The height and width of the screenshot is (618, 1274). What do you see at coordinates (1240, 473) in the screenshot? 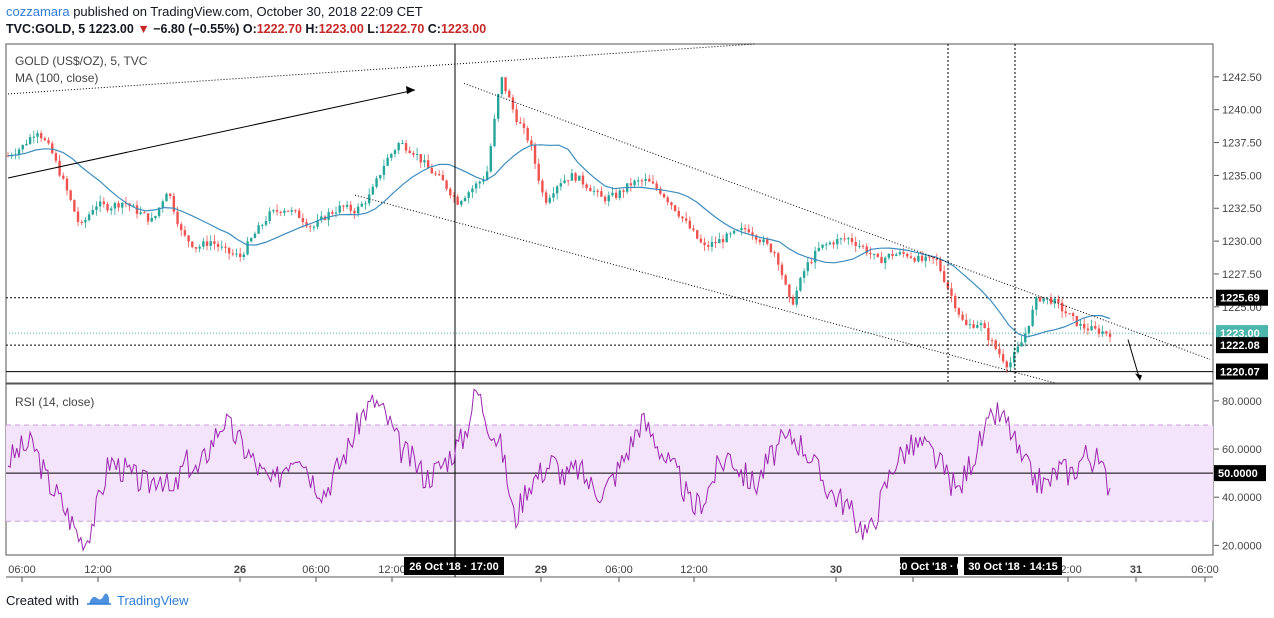
I see `rsi-value-tag` at bounding box center [1240, 473].